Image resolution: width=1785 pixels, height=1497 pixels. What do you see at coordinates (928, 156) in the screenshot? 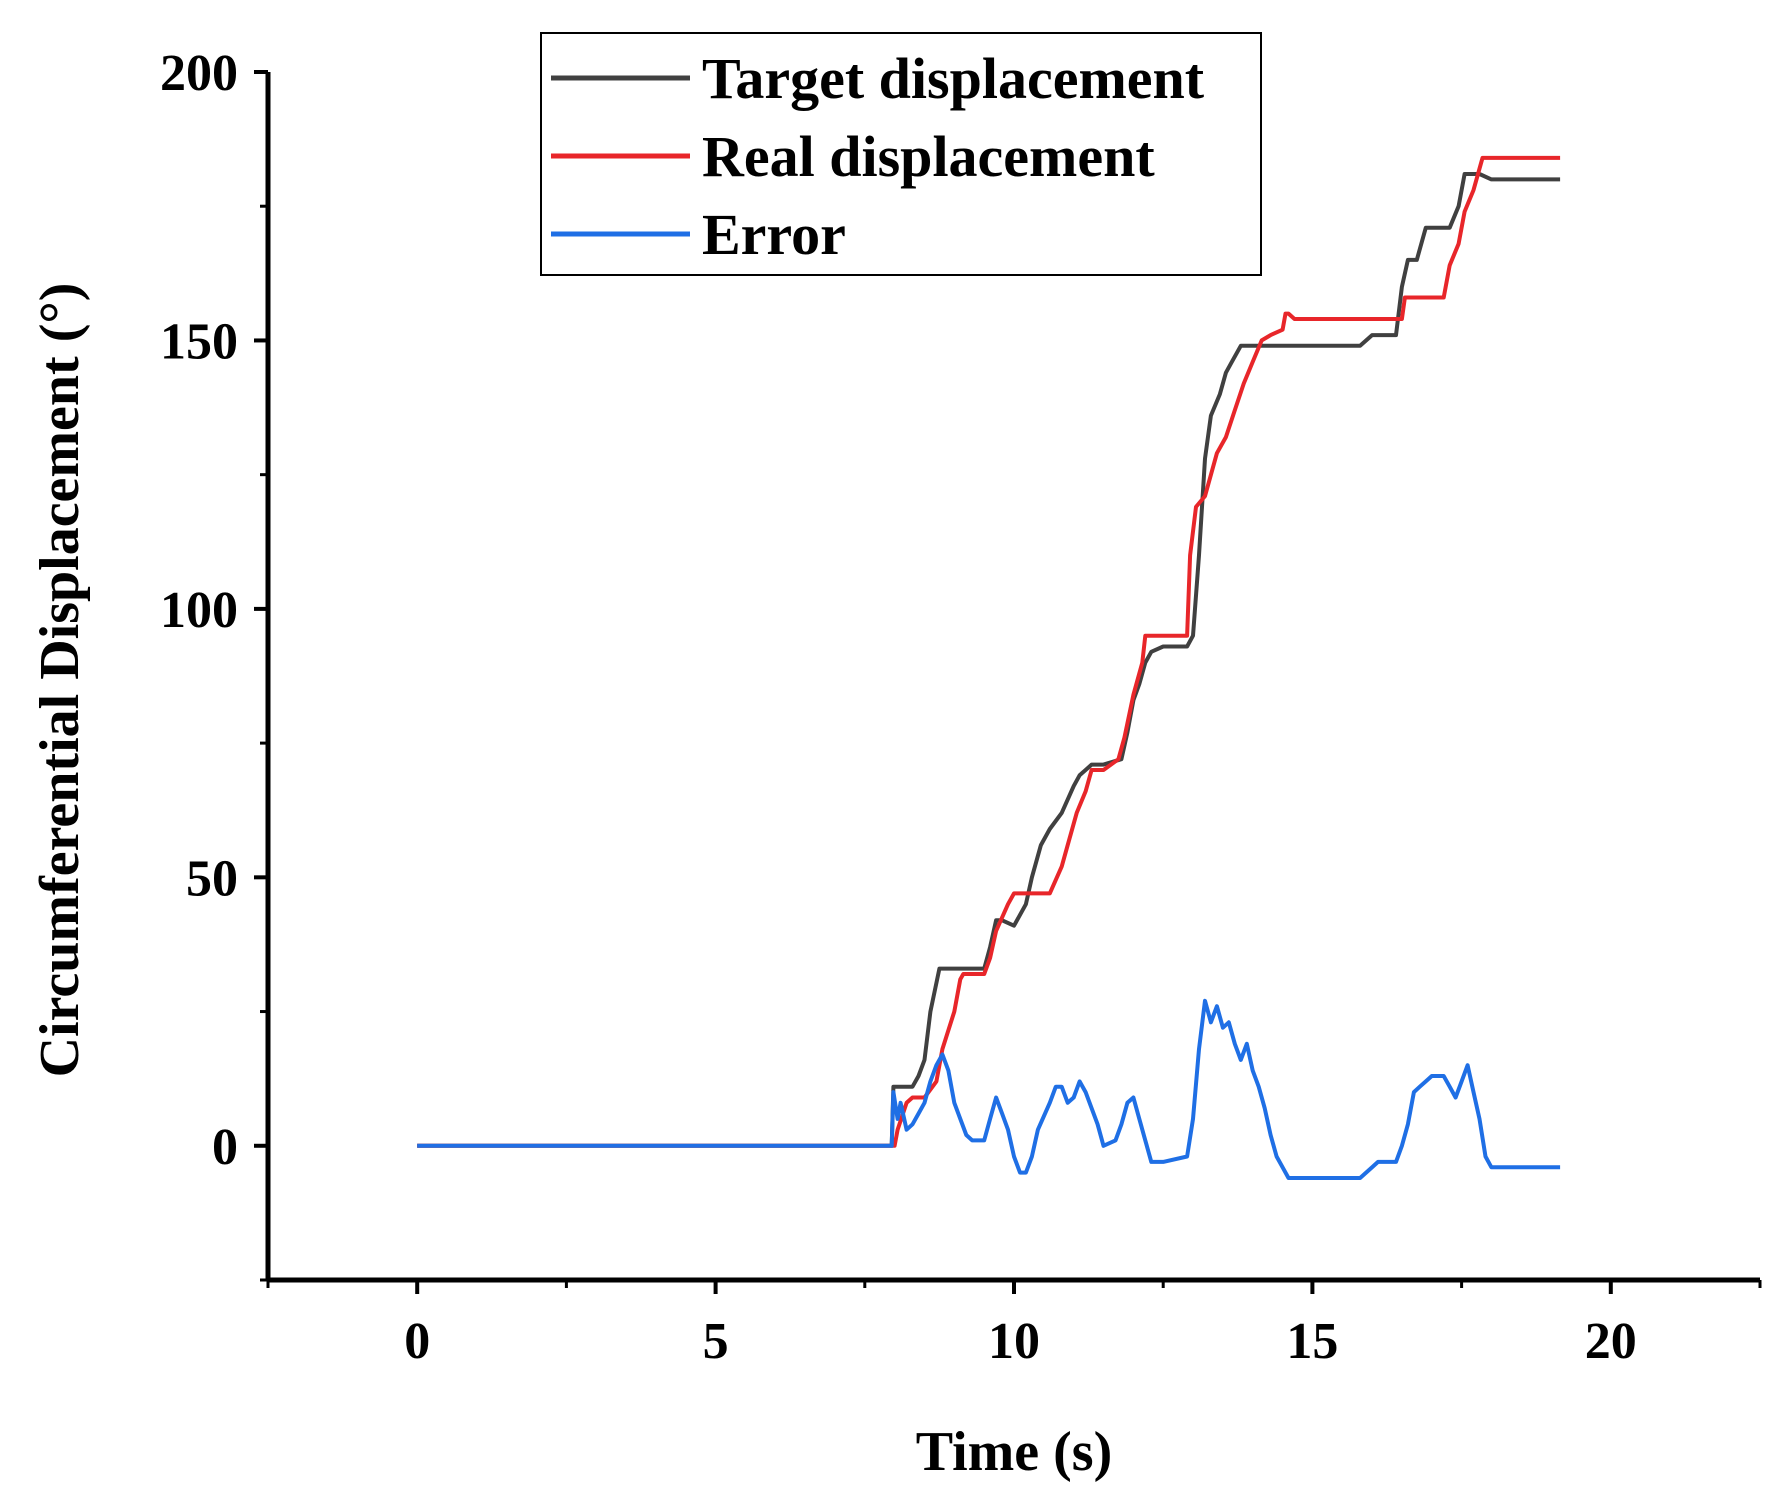
I see `legend-label-1: Real displacement` at bounding box center [928, 156].